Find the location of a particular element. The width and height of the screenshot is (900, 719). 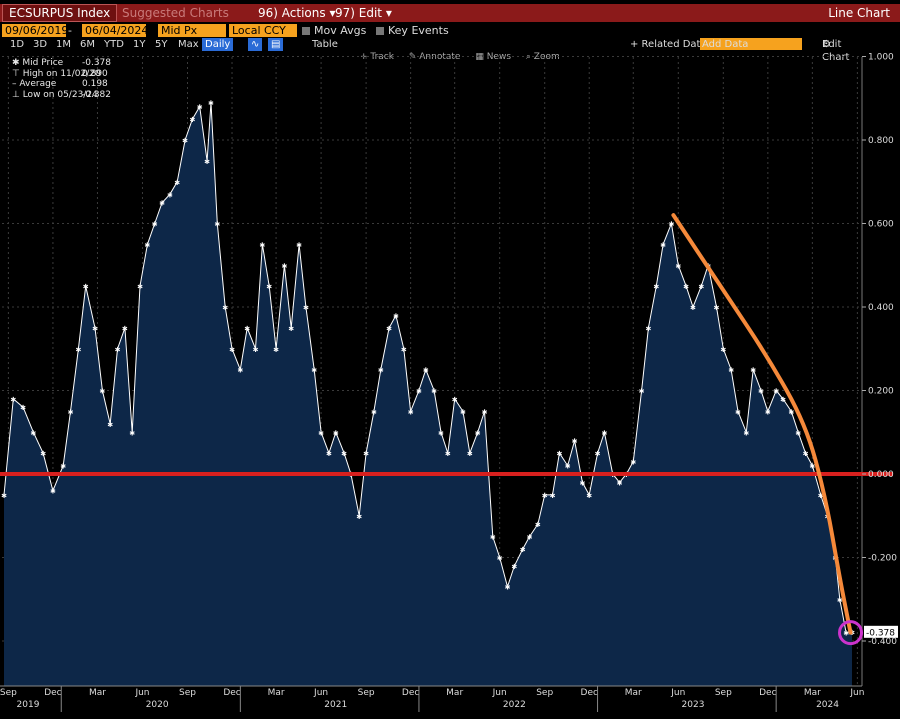

chart-type-label: Line Chart is located at coordinates (859, 13).